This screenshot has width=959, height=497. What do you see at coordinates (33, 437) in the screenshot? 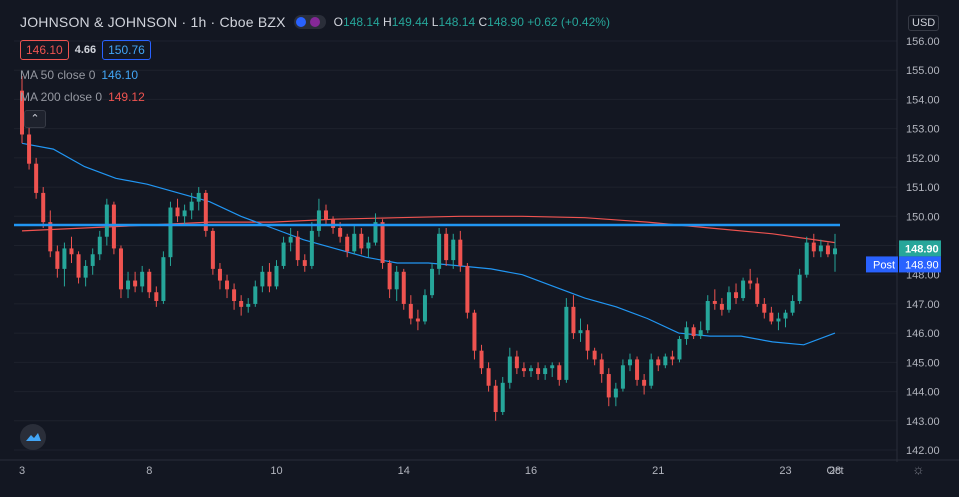
I see `tradingview-logo-icon` at bounding box center [33, 437].